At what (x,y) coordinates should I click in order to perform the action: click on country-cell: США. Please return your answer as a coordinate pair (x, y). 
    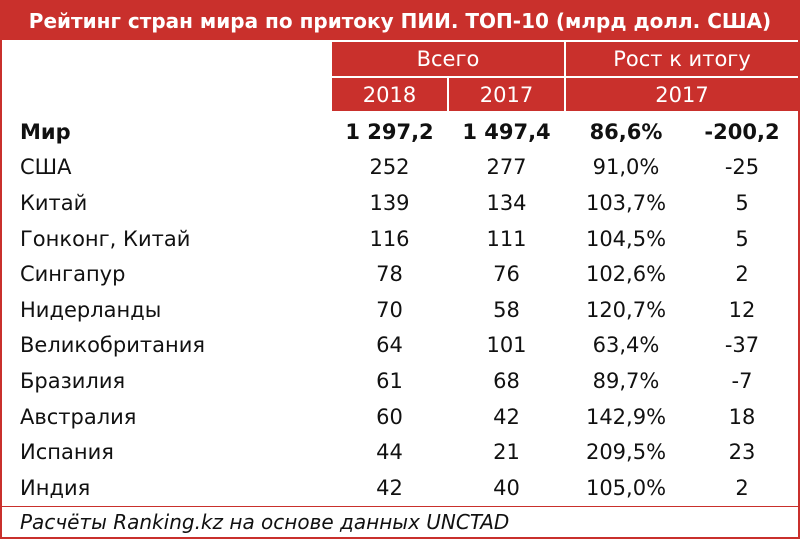
    Looking at the image, I should click on (46, 167).